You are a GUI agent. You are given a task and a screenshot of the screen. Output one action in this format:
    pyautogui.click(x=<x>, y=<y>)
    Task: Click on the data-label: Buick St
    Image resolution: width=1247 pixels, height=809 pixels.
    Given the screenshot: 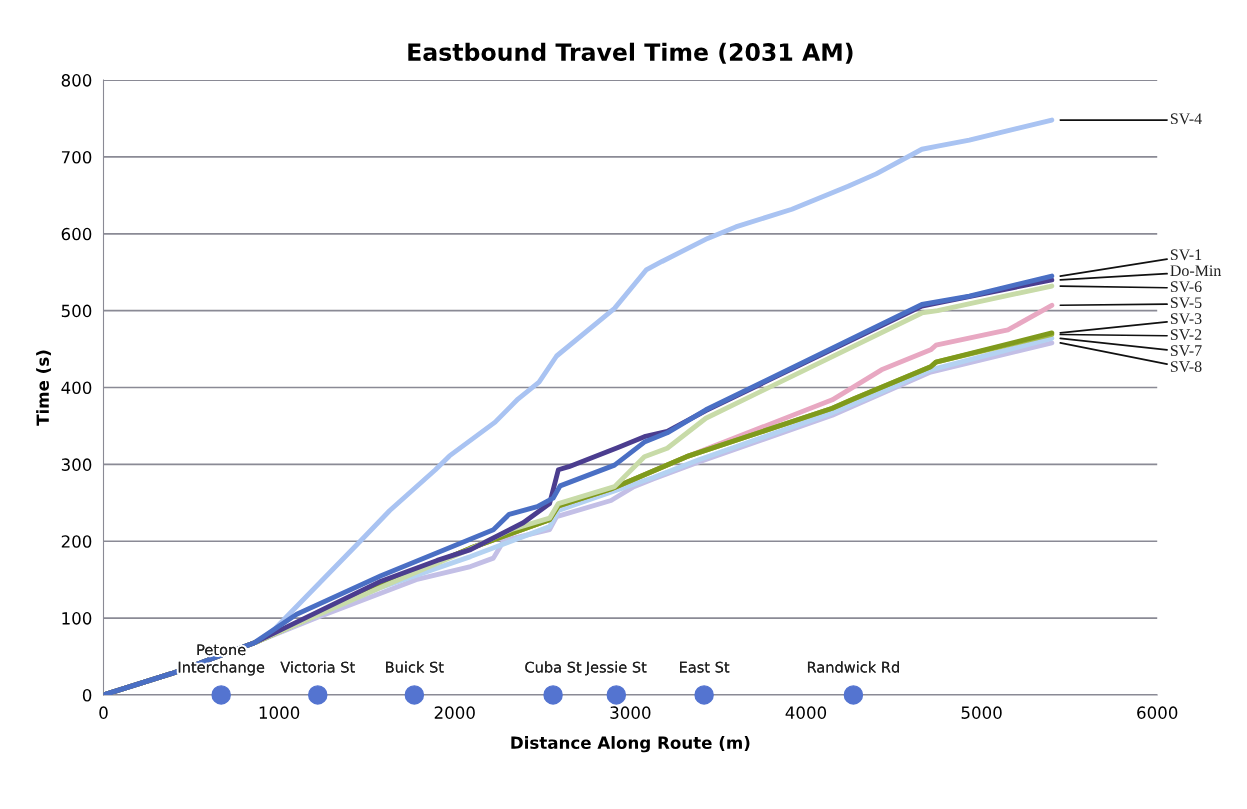 What is the action you would take?
    pyautogui.click(x=415, y=667)
    